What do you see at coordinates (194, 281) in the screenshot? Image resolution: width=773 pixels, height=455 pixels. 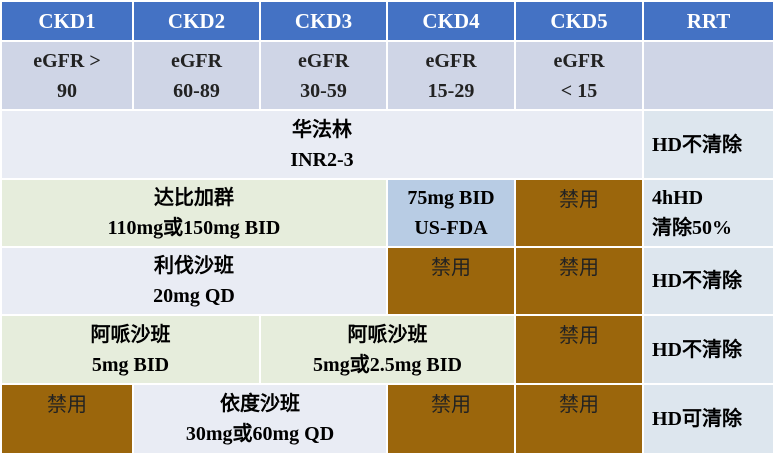 I see `cell: 利伐沙班 20mg QD` at bounding box center [194, 281].